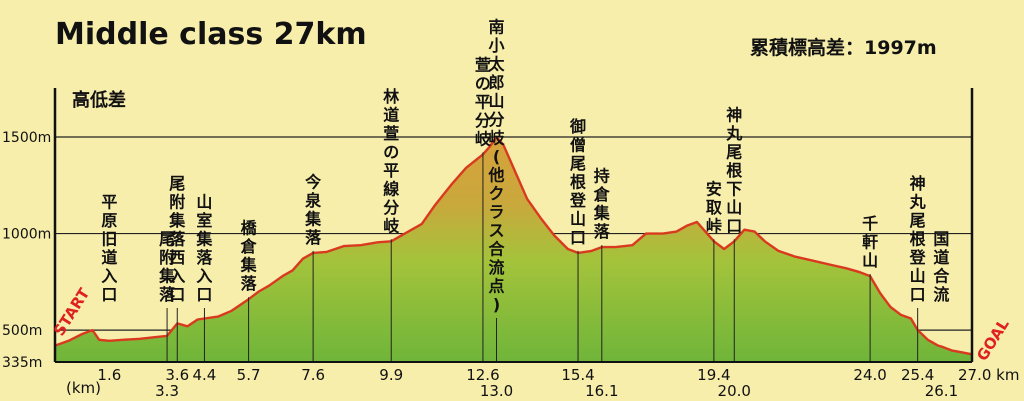  I want to click on waypoint-label: 御僧尾根登山口, so click(578, 182).